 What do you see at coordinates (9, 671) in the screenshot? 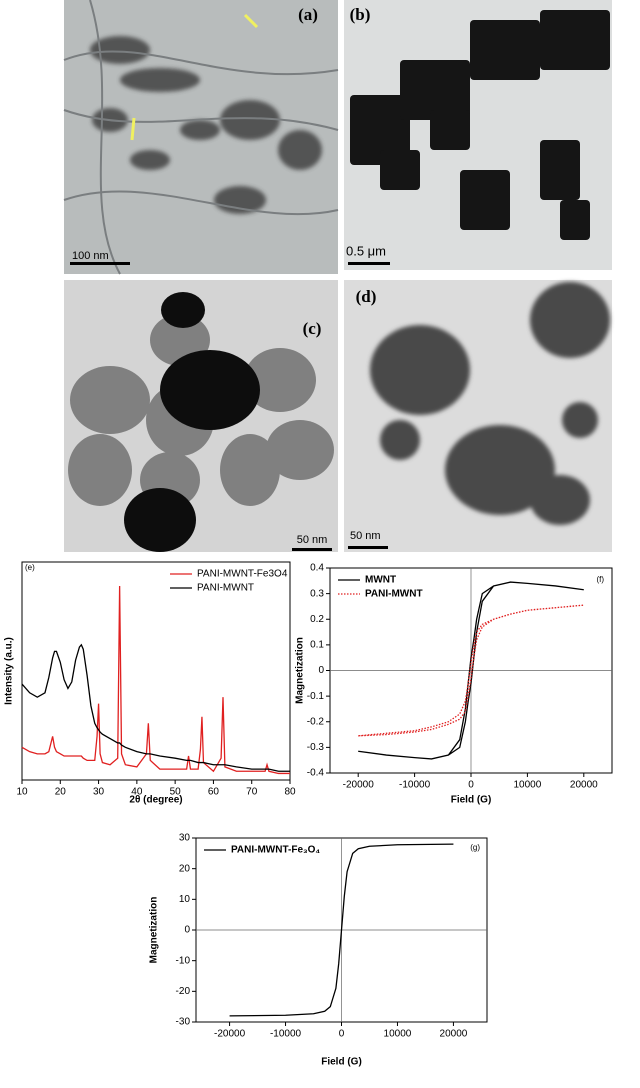
I see `y-axis-label: Intensity (a.u.)` at bounding box center [9, 671].